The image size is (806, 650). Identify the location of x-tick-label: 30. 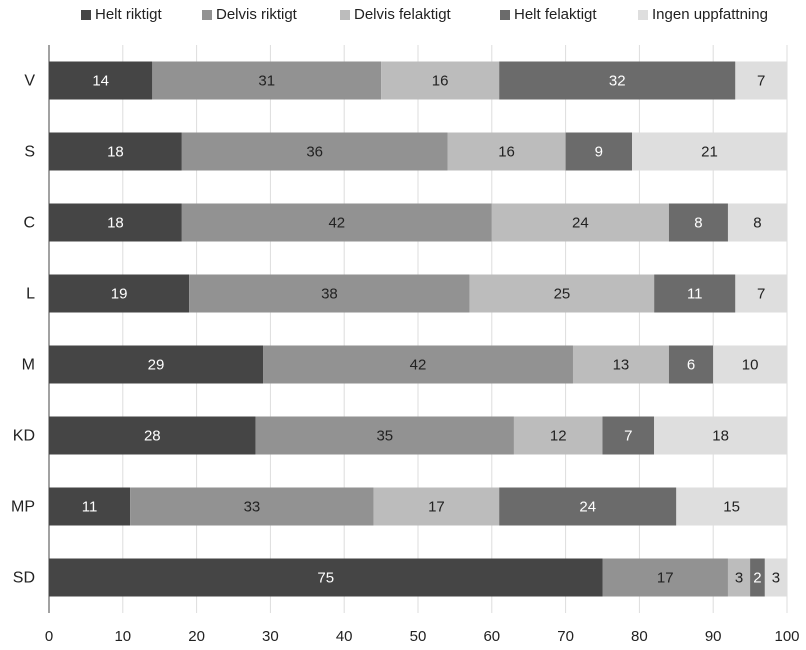
(270, 636).